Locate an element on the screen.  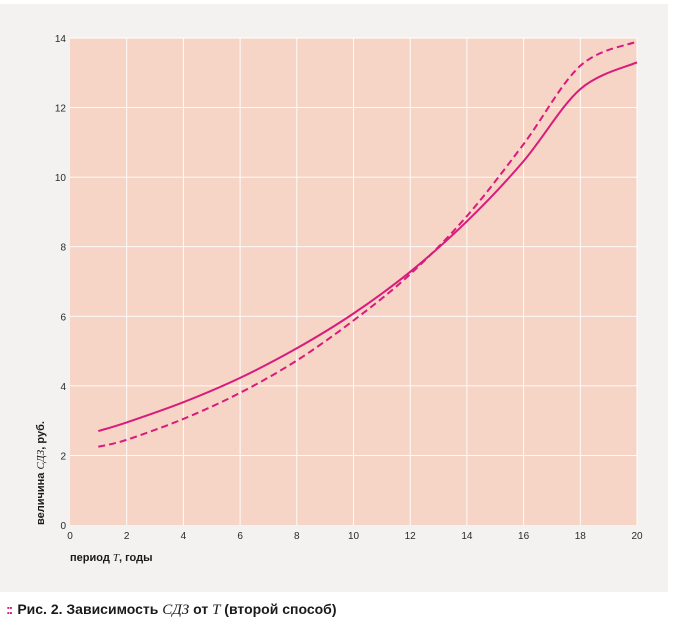
x-tick-label: 10 is located at coordinates (354, 536).